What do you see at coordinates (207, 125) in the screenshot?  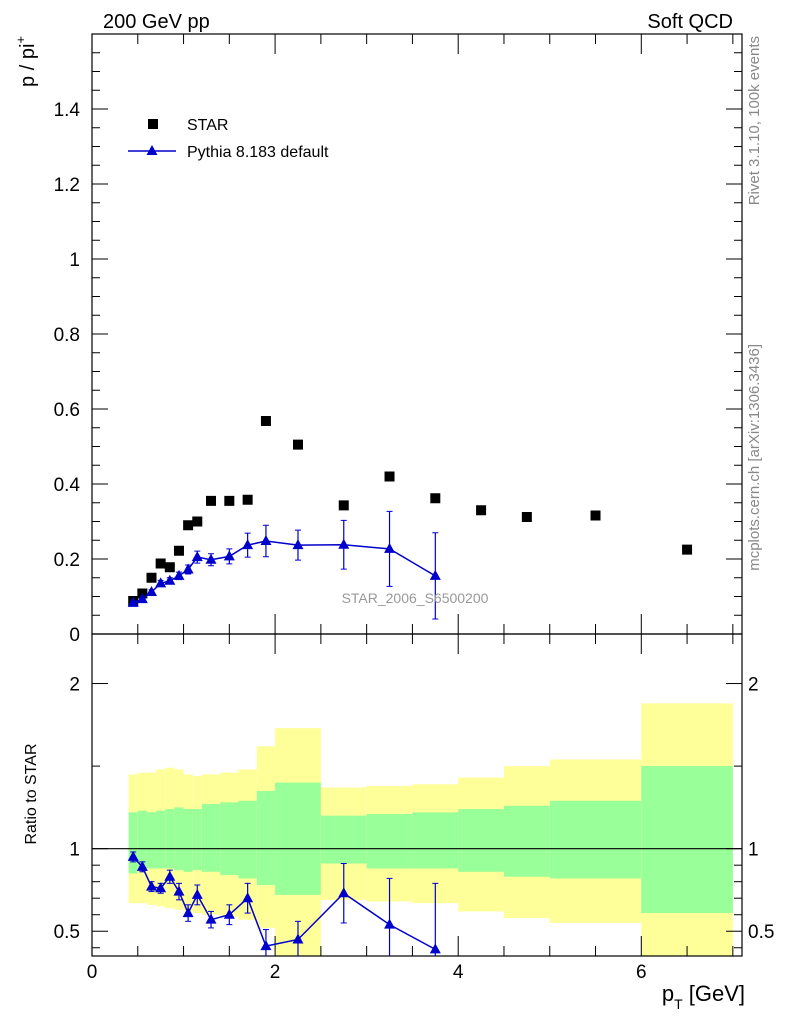 I see `legend-star-label: STAR` at bounding box center [207, 125].